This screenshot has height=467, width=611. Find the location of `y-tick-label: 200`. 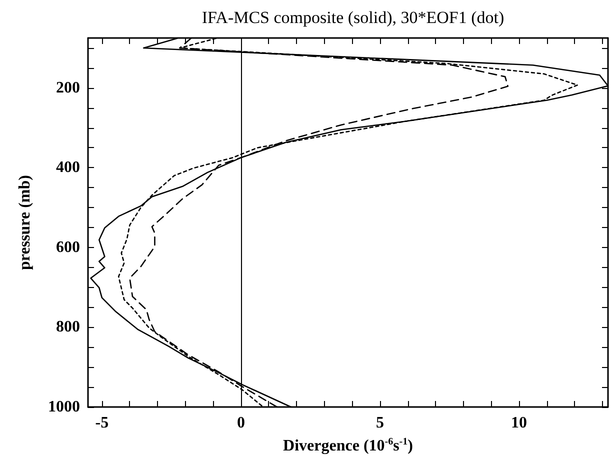

y-tick-label: 200 is located at coordinates (68, 87).